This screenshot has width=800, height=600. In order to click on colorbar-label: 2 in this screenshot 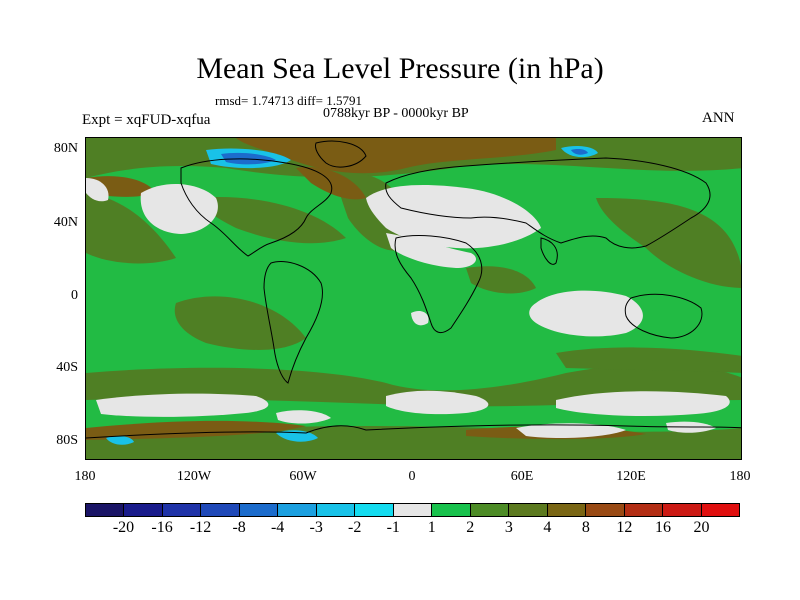, I will do `click(470, 527)`.